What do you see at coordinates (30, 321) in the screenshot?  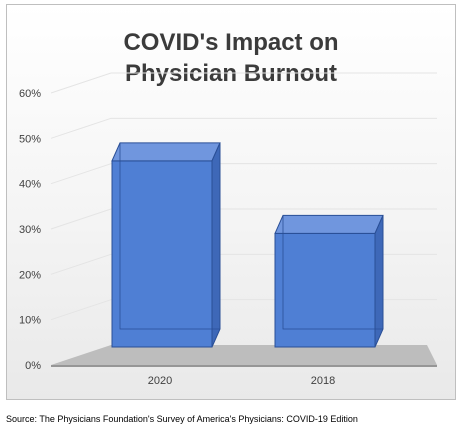 I see `y-tick-label: 10%` at bounding box center [30, 321].